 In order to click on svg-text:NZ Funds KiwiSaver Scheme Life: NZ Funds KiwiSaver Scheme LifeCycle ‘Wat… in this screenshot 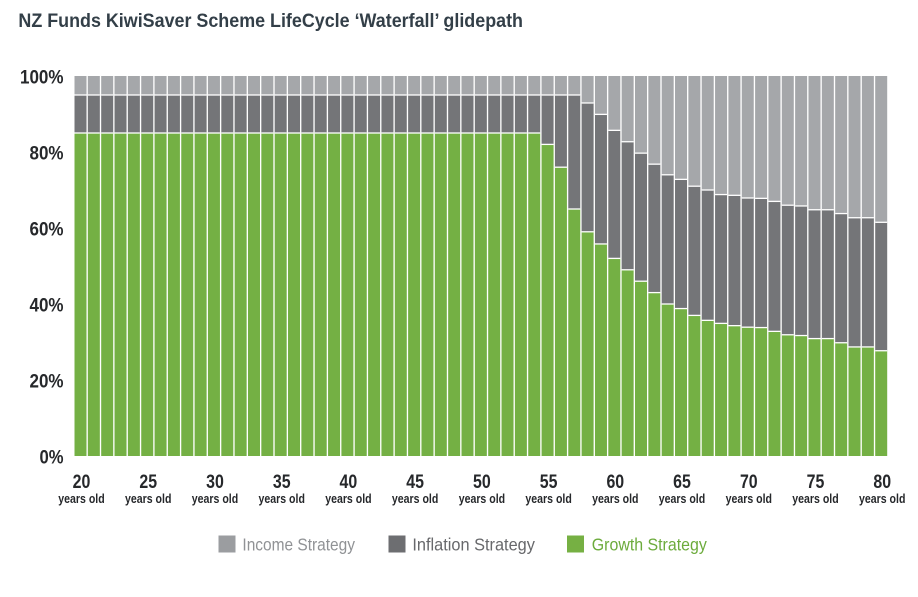, I will do `click(270, 21)`.